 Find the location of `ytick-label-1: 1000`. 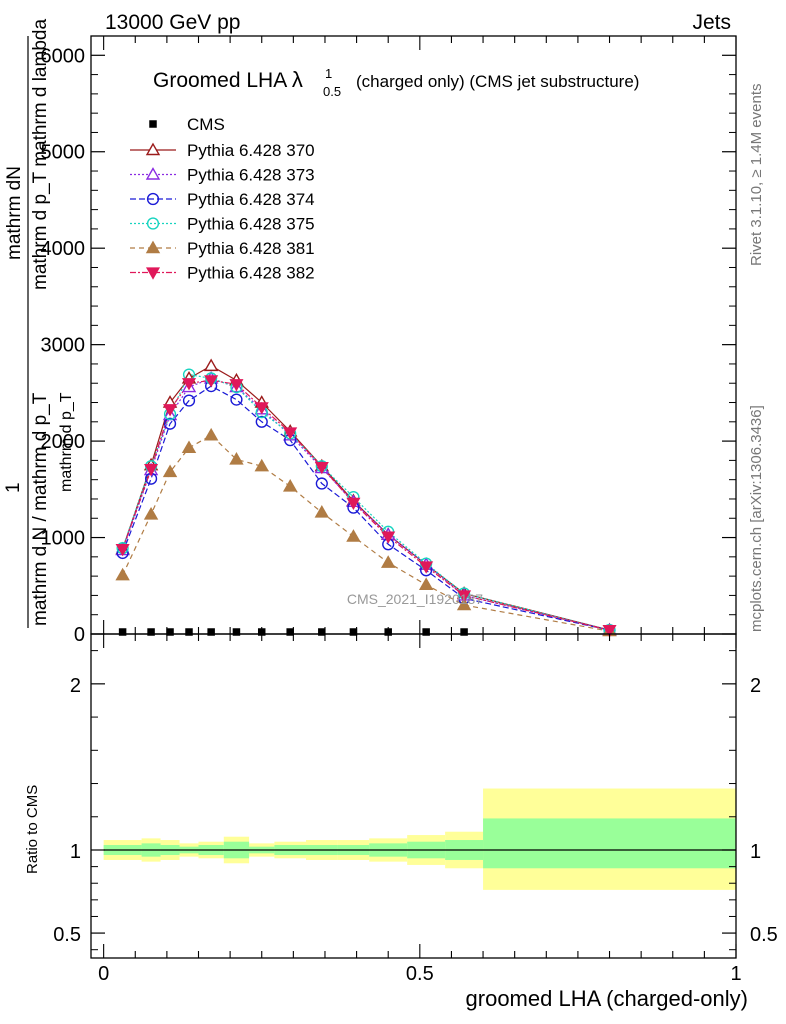

ytick-label-1: 1000 is located at coordinates (63, 539).